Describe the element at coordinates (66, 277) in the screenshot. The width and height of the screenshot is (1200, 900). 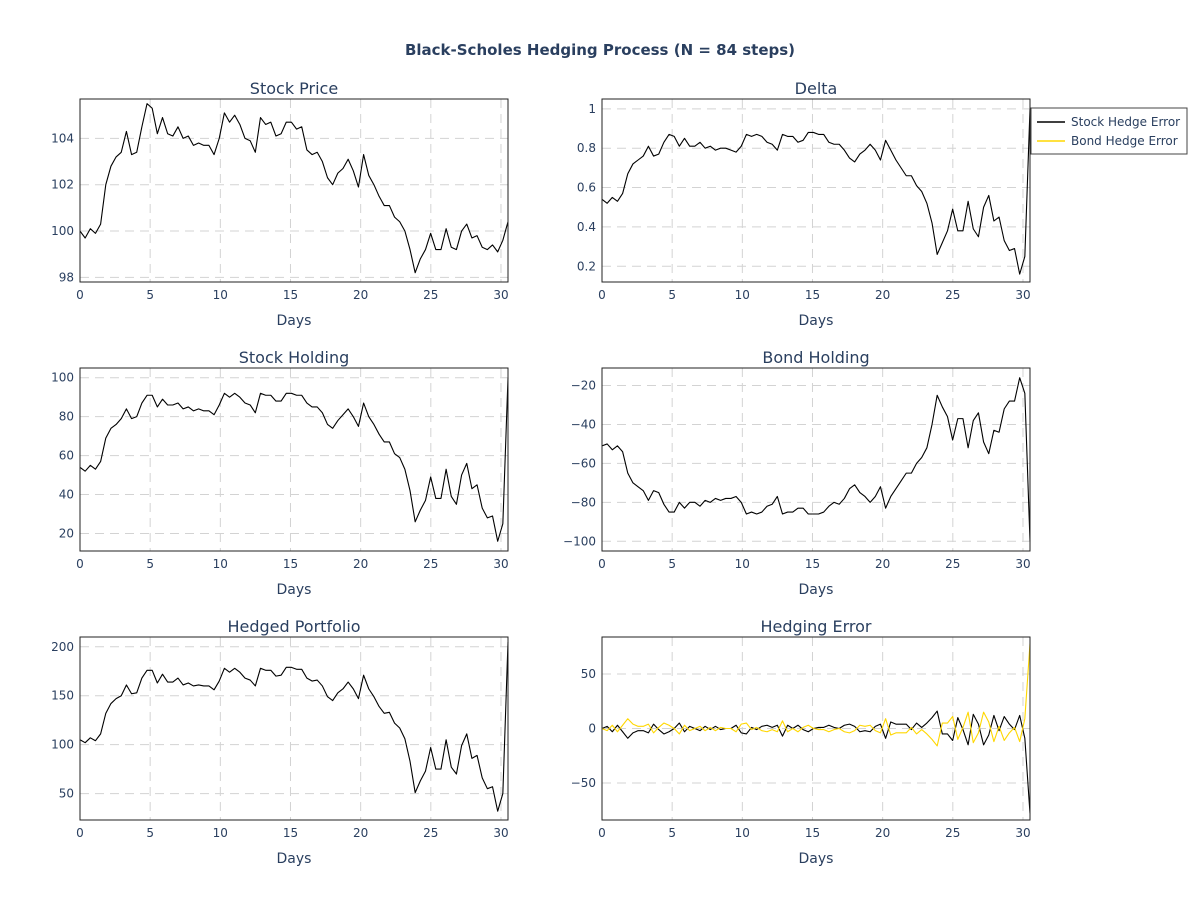
I see `y-tick-label: 98` at that location.